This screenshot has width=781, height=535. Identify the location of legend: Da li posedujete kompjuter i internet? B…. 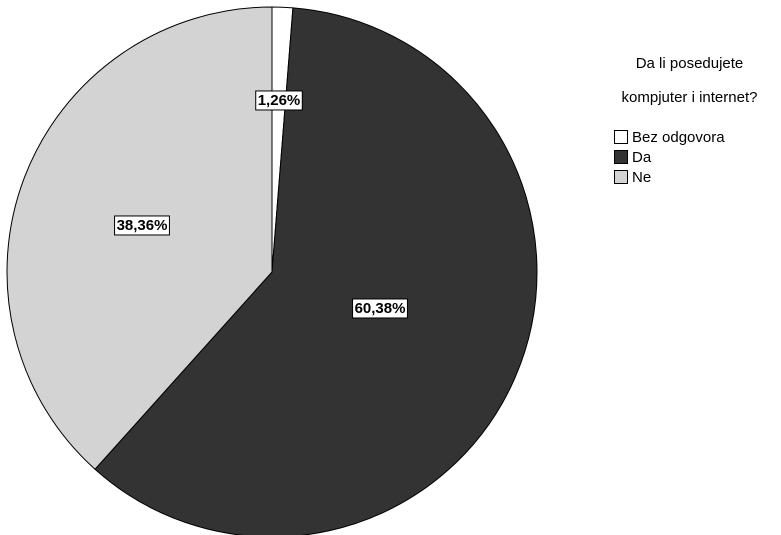
(689, 112).